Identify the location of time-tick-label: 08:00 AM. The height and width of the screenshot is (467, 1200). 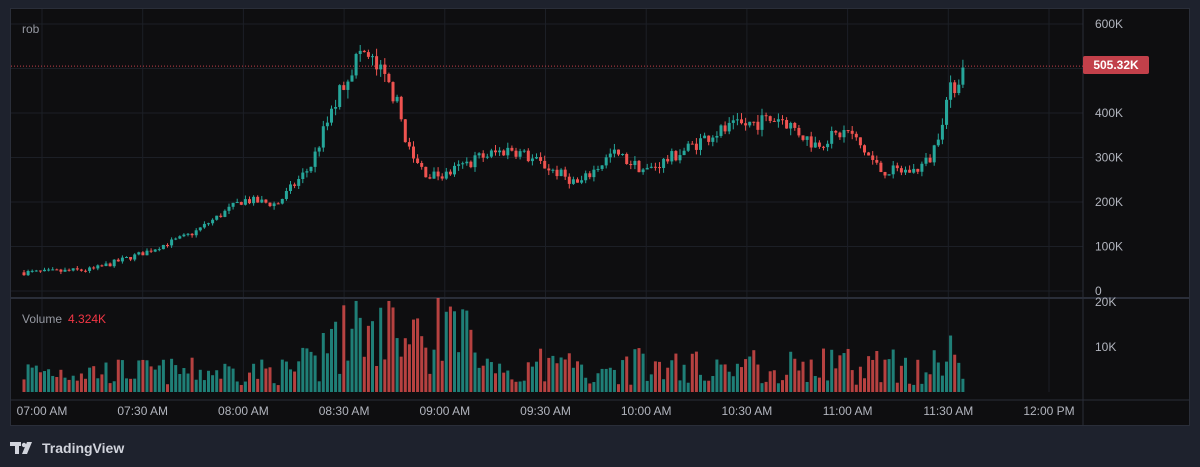
(243, 411).